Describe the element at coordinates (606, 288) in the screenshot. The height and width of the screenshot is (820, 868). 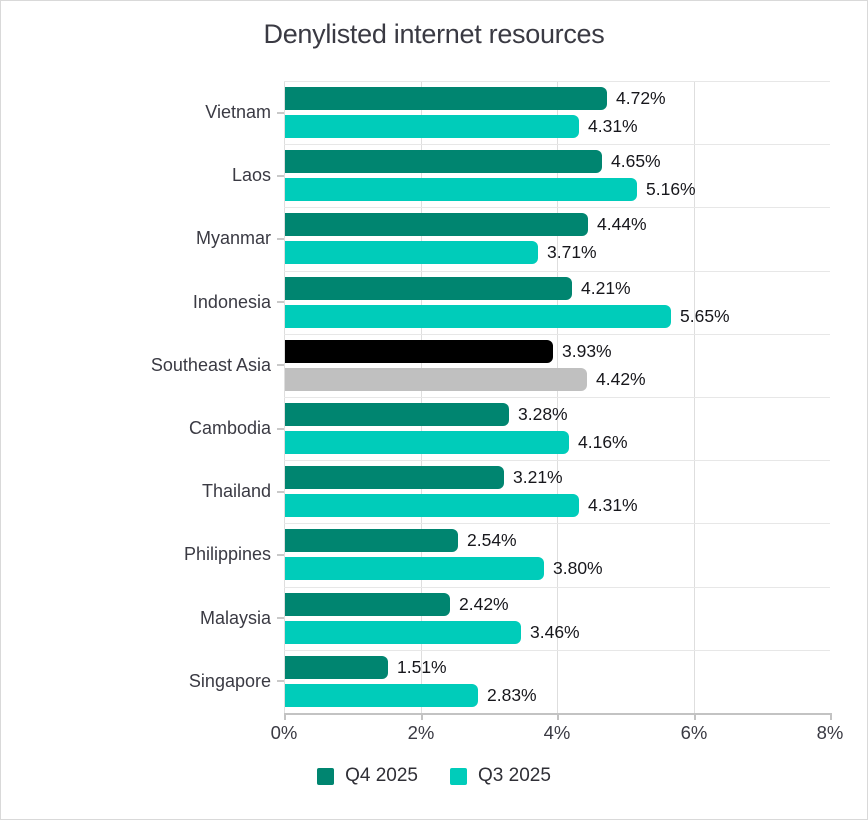
I see `bar-value-label: 4.21%` at that location.